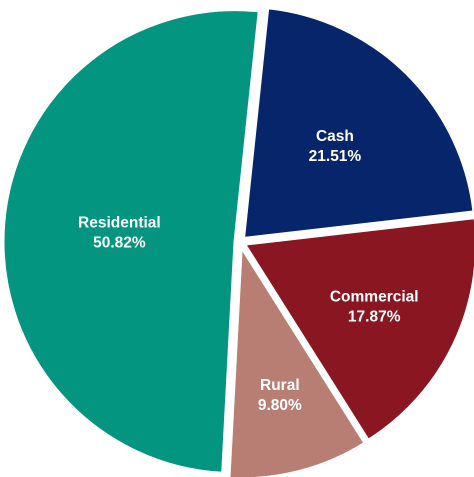 This screenshot has height=477, width=474. Describe the element at coordinates (280, 385) in the screenshot. I see `slice-name-label-rural: Rural` at that location.